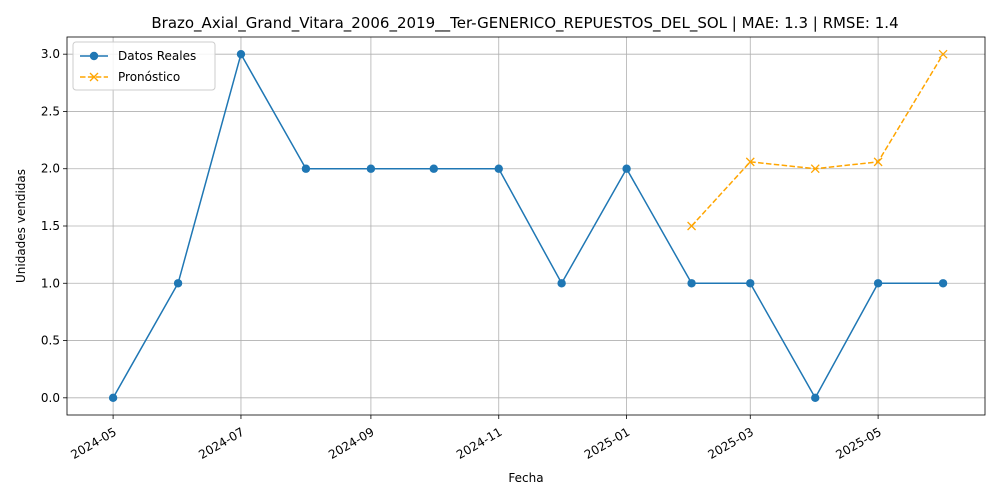 This screenshot has height=500, width=1000. I want to click on y-tick-label: 1.5, so click(50, 226).